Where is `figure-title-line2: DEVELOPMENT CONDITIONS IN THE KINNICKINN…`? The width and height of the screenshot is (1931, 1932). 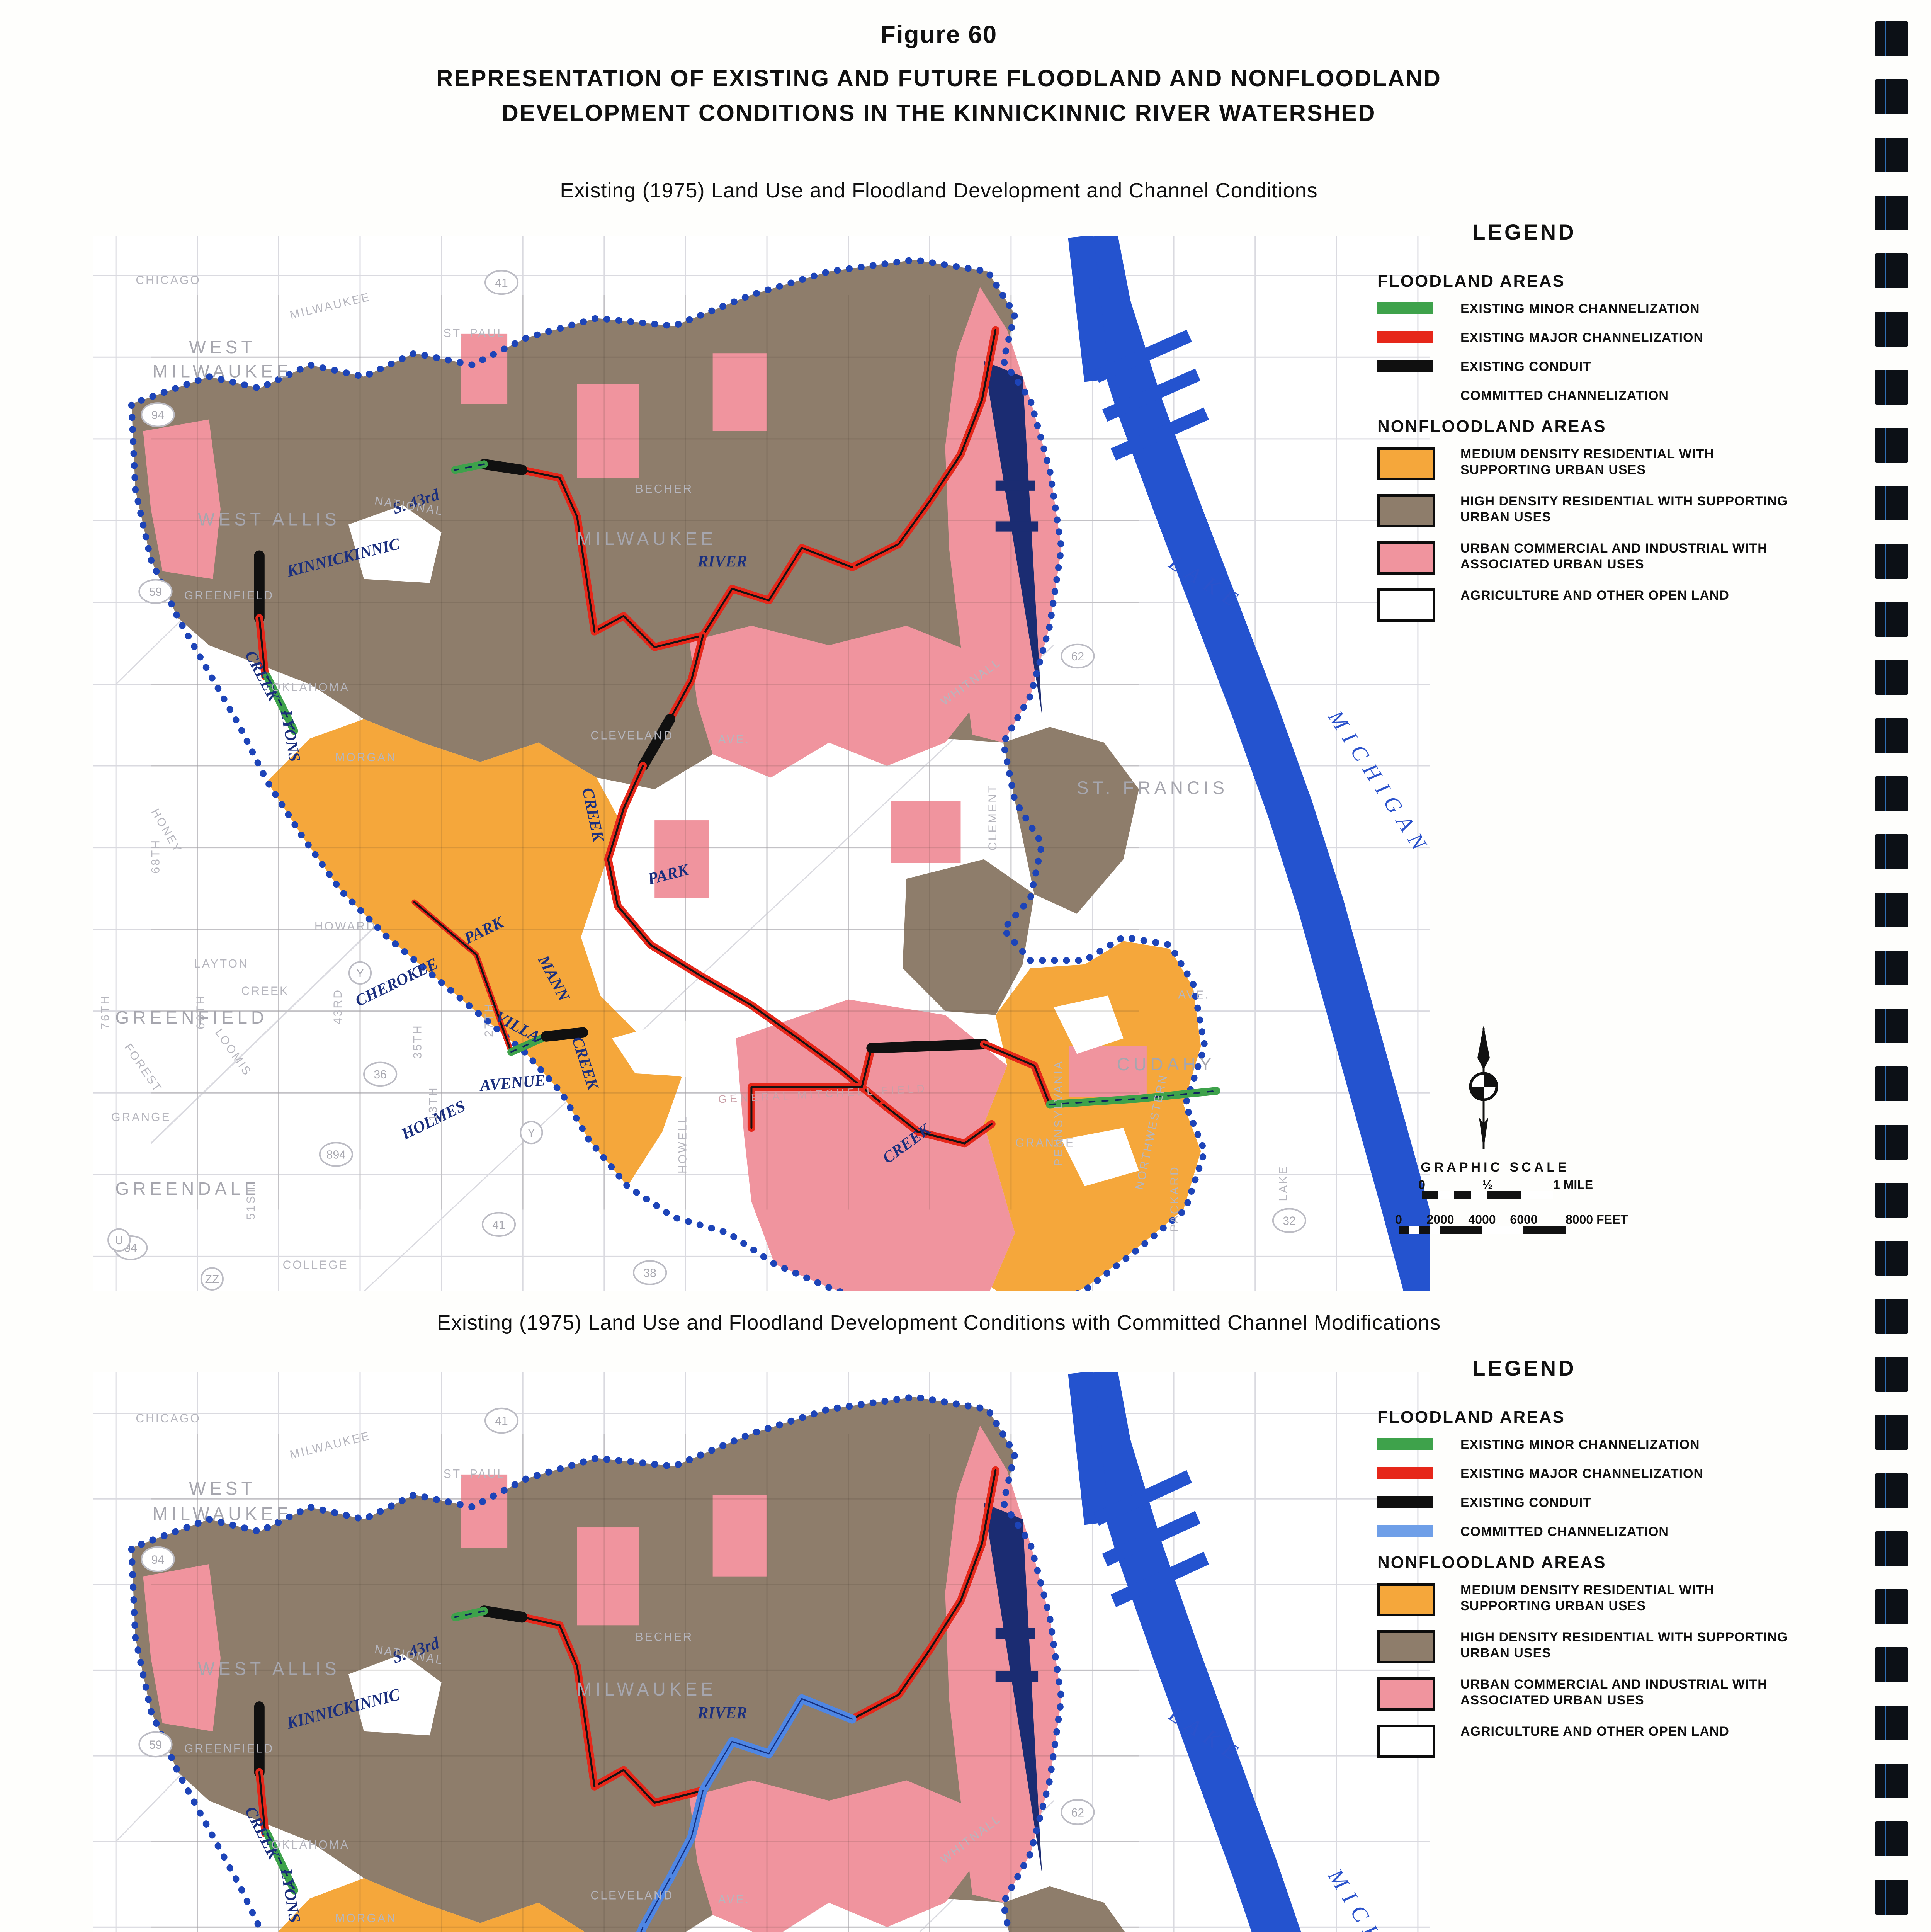
figure-title-line2: DEVELOPMENT CONDITIONS IN THE KINNICKINN… is located at coordinates (938, 113).